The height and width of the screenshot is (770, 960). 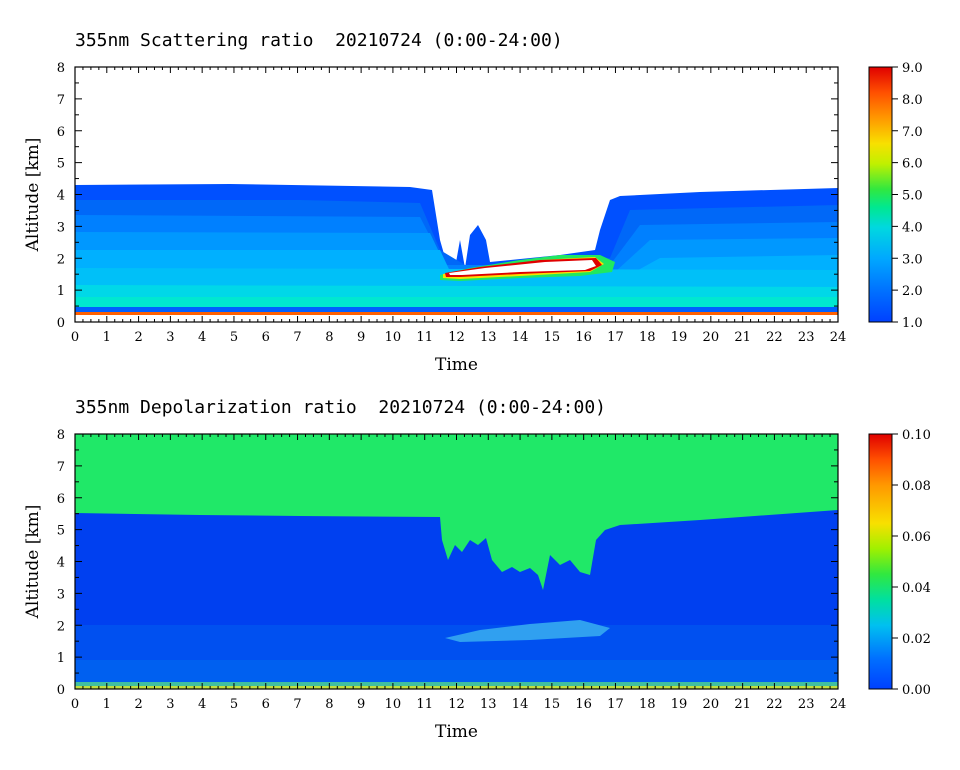 I want to click on colorbar-tick-label: 1.0, so click(x=912, y=323).